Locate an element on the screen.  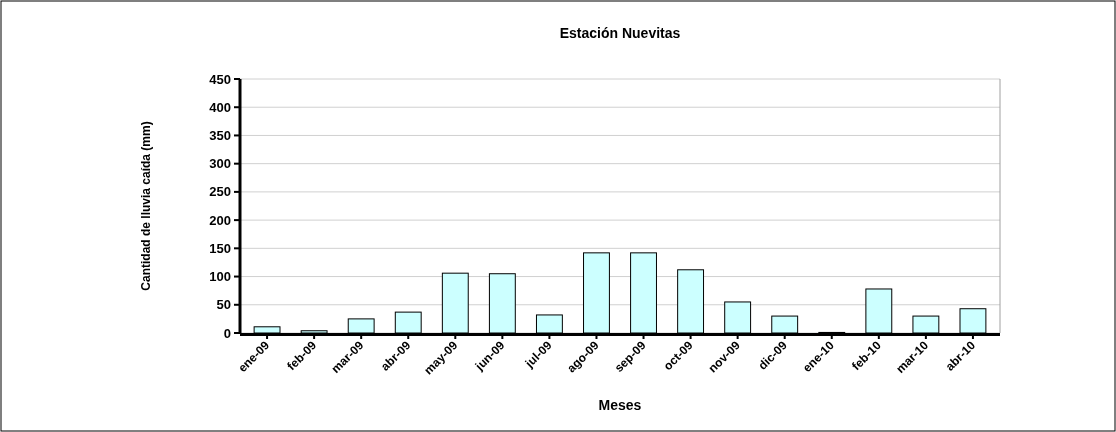
y-tick-label: 150 is located at coordinates (220, 248).